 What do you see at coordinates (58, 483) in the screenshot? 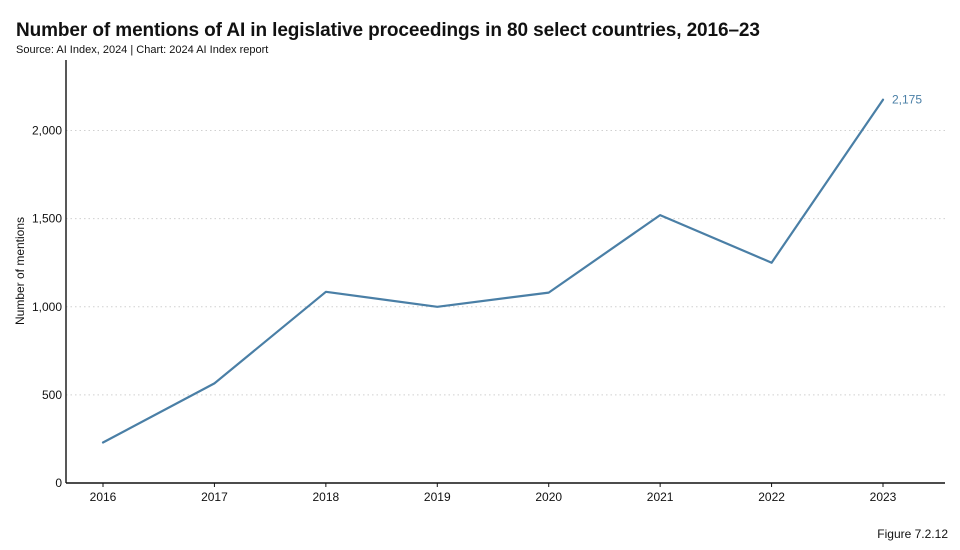
I see `y-tick-label: 0` at bounding box center [58, 483].